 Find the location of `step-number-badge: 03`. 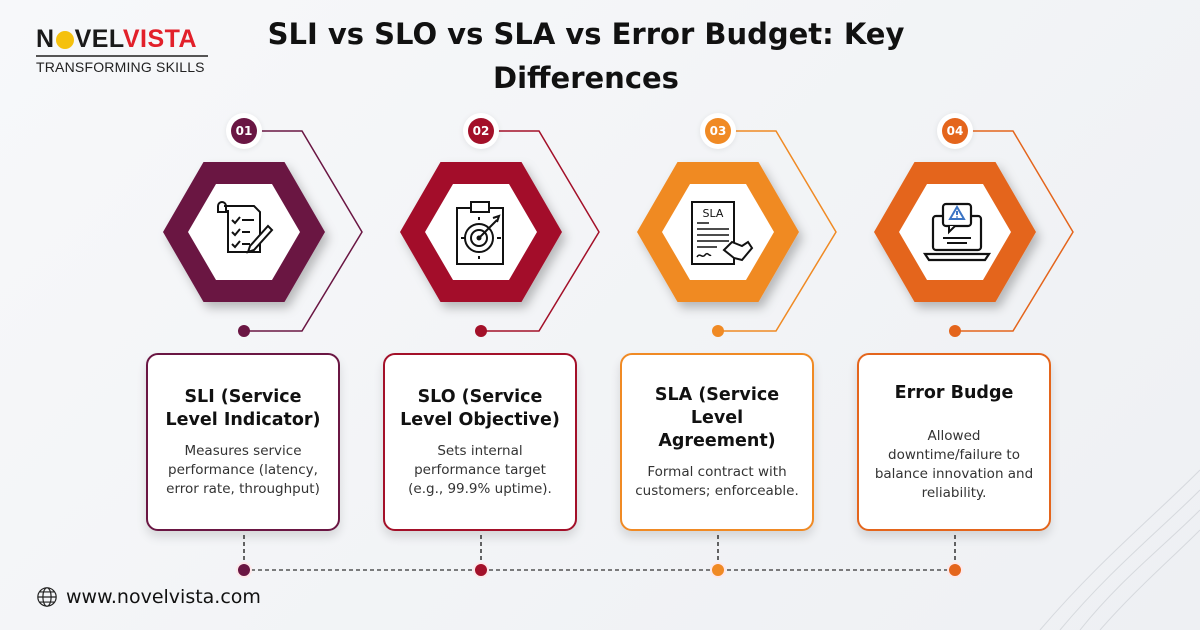

step-number-badge: 03 is located at coordinates (718, 131).